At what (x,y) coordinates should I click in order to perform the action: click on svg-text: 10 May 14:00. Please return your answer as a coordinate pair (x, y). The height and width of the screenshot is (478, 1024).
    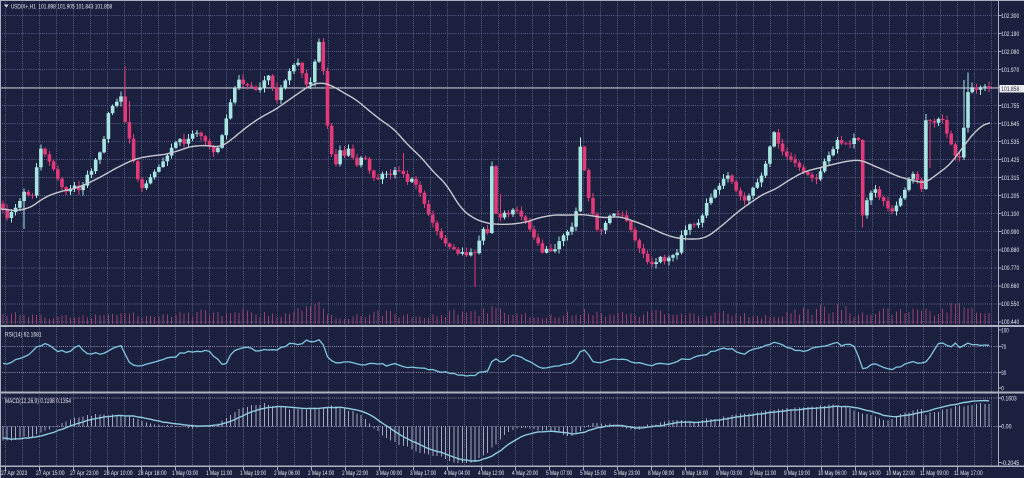
    Looking at the image, I should click on (866, 473).